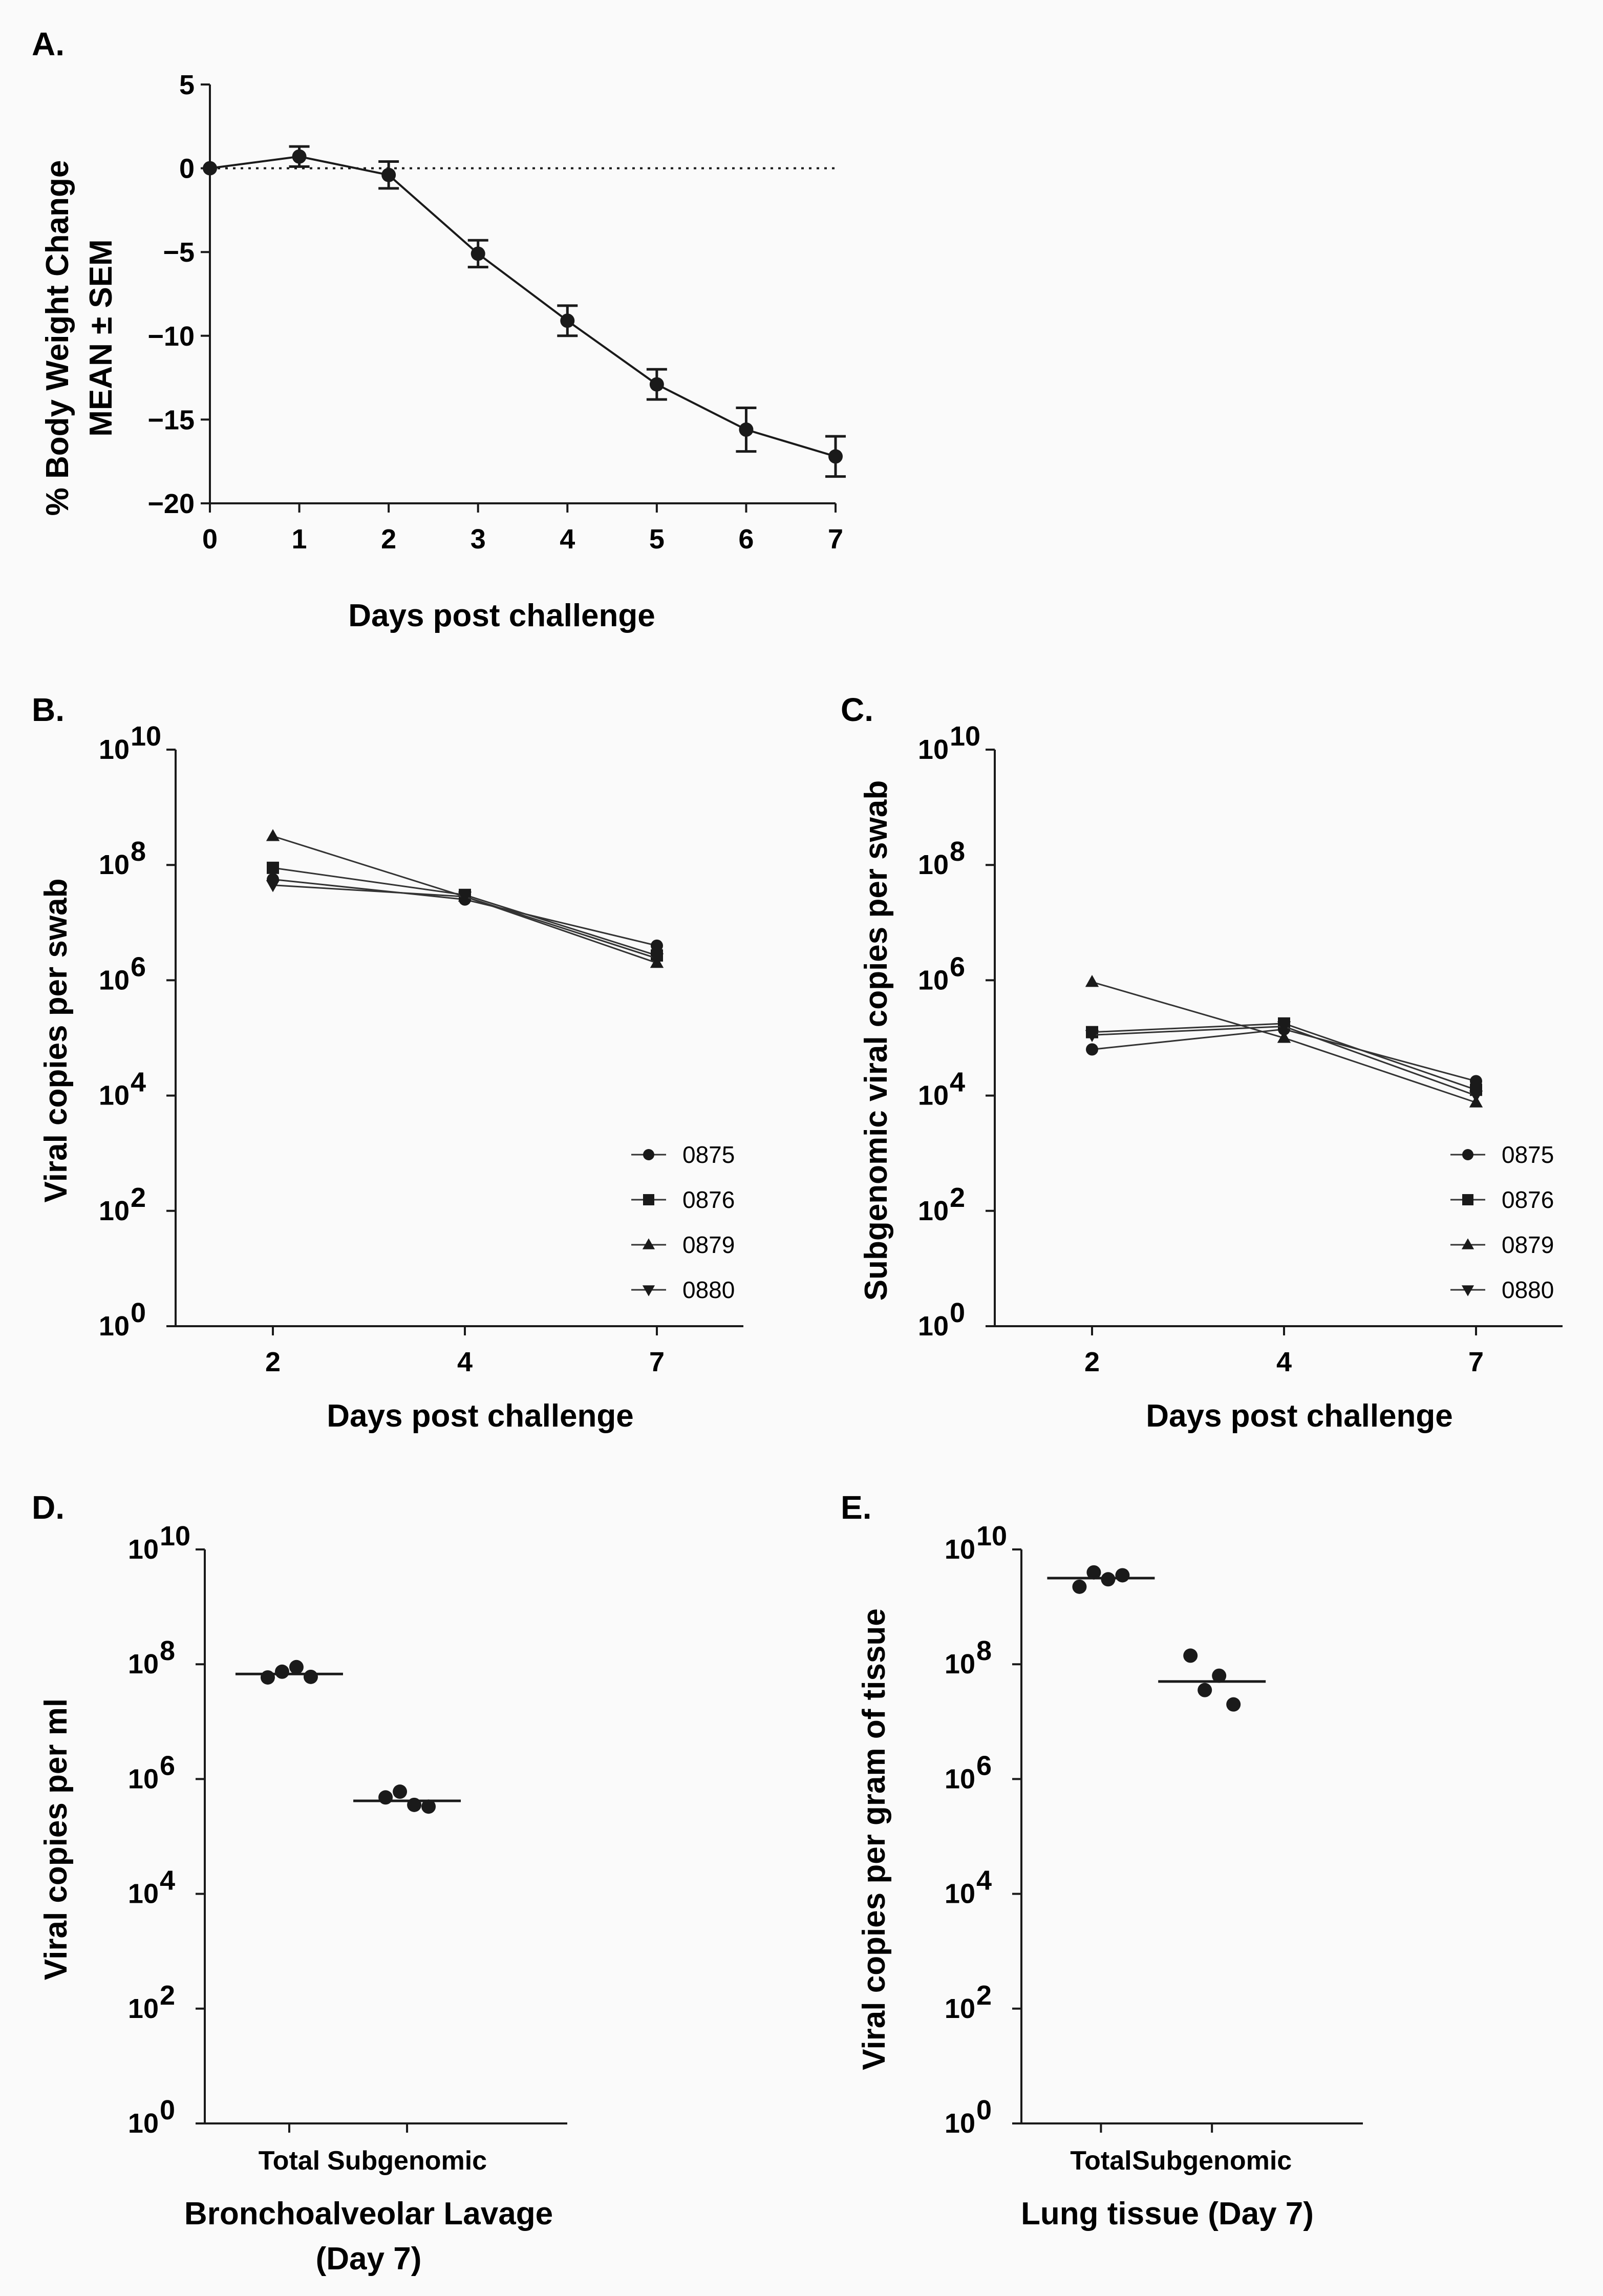  I want to click on x-tick-label: 6, so click(746, 539).